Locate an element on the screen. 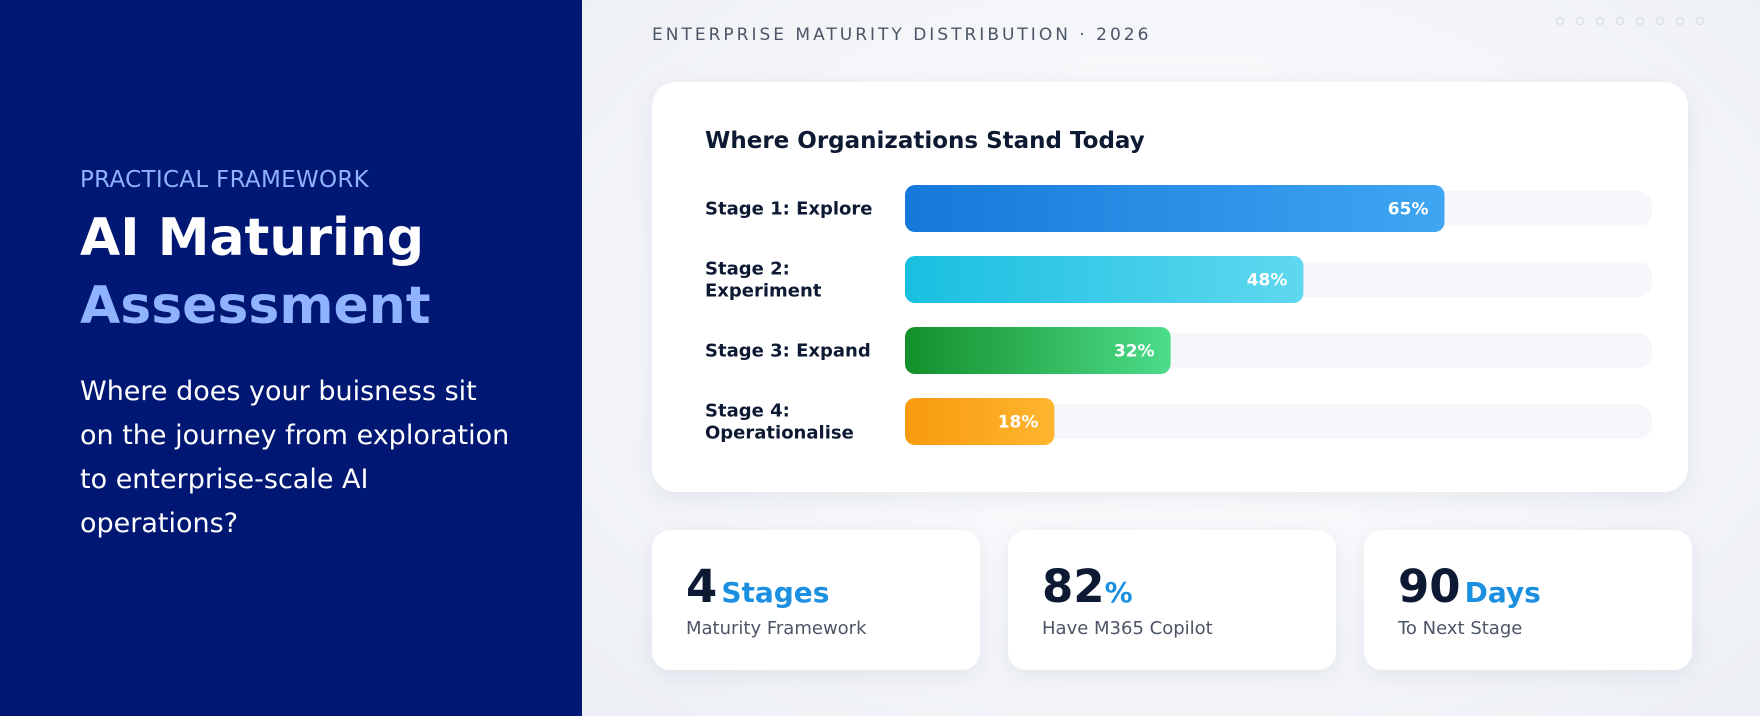  category-label-line: Stage 4: is located at coordinates (747, 411).